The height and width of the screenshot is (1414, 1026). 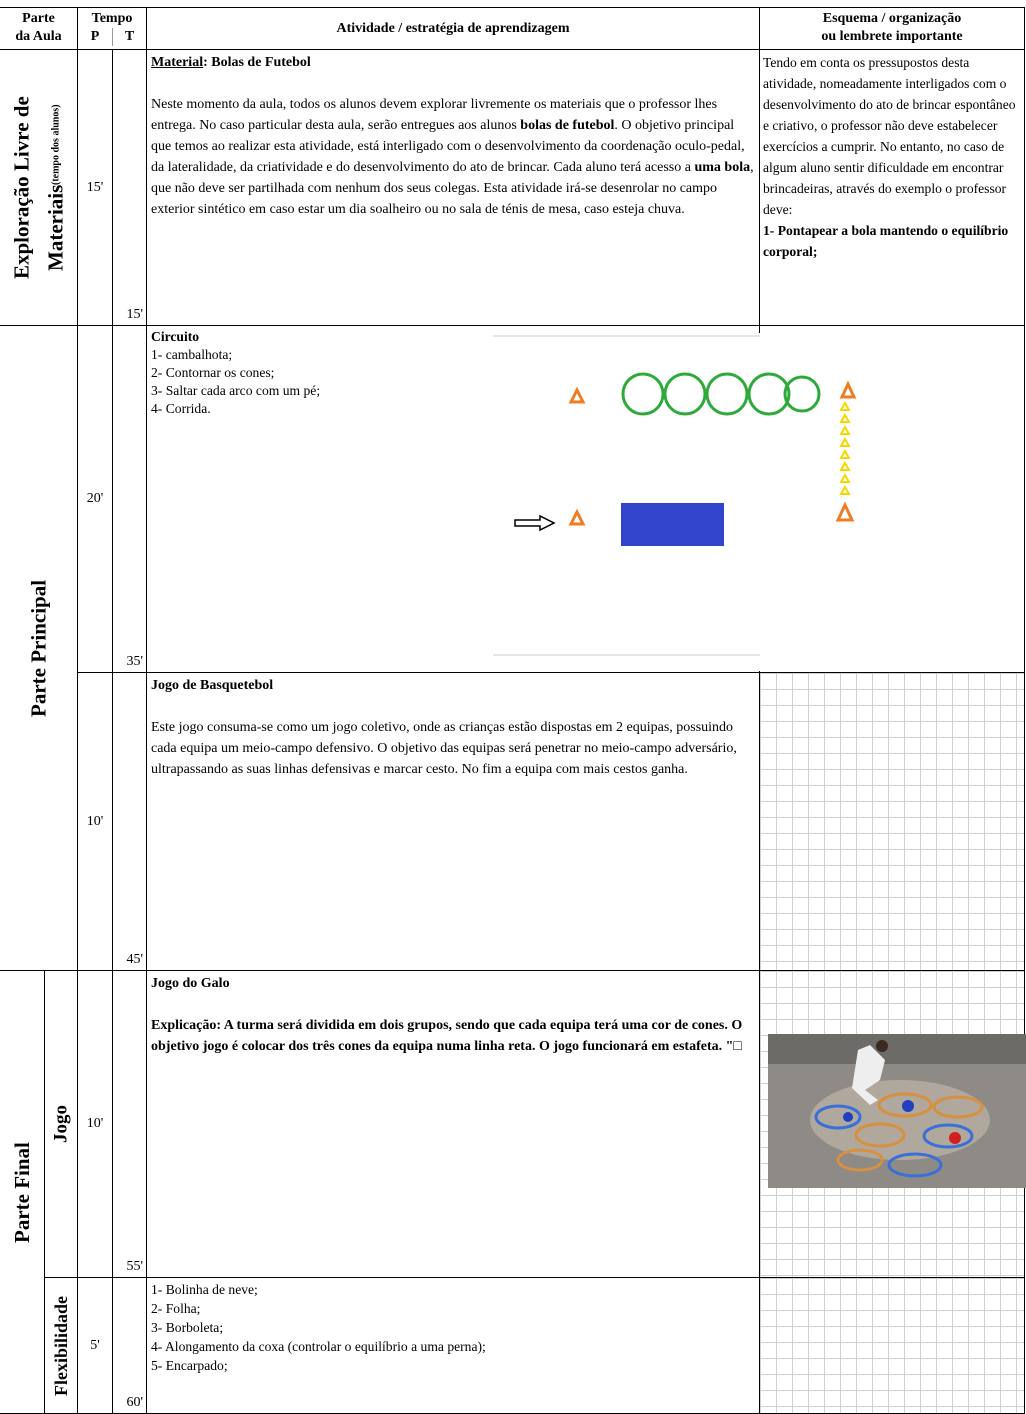 I want to click on time-t: 55', so click(x=129, y=1124).